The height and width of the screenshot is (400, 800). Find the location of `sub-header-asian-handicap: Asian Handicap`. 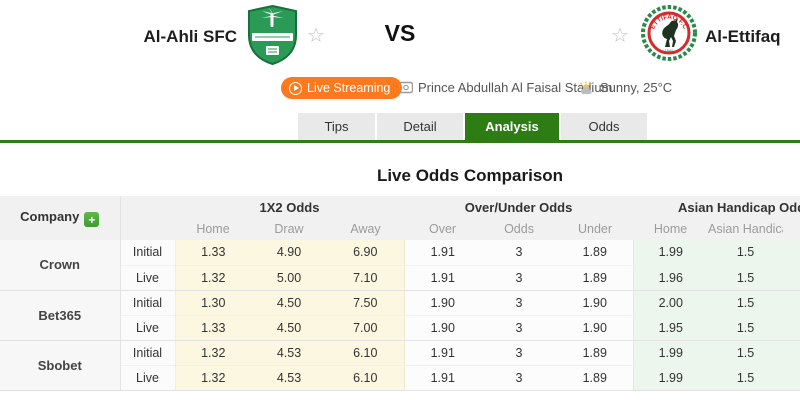

sub-header-asian-handicap: Asian Handicap is located at coordinates (746, 229).